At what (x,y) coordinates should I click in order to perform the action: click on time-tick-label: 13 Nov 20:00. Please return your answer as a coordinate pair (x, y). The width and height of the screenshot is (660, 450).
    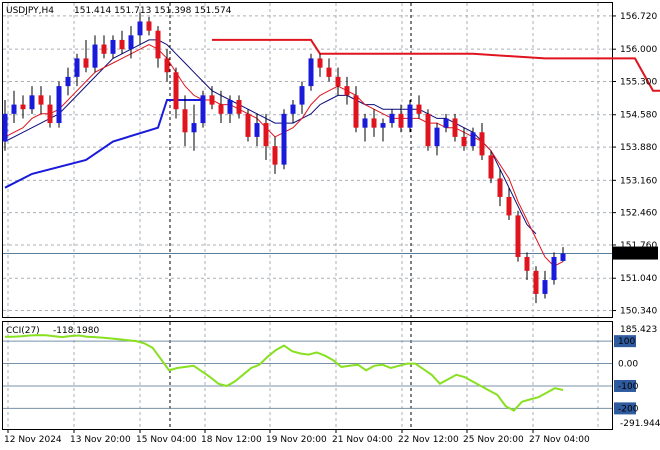
    Looking at the image, I should click on (100, 440).